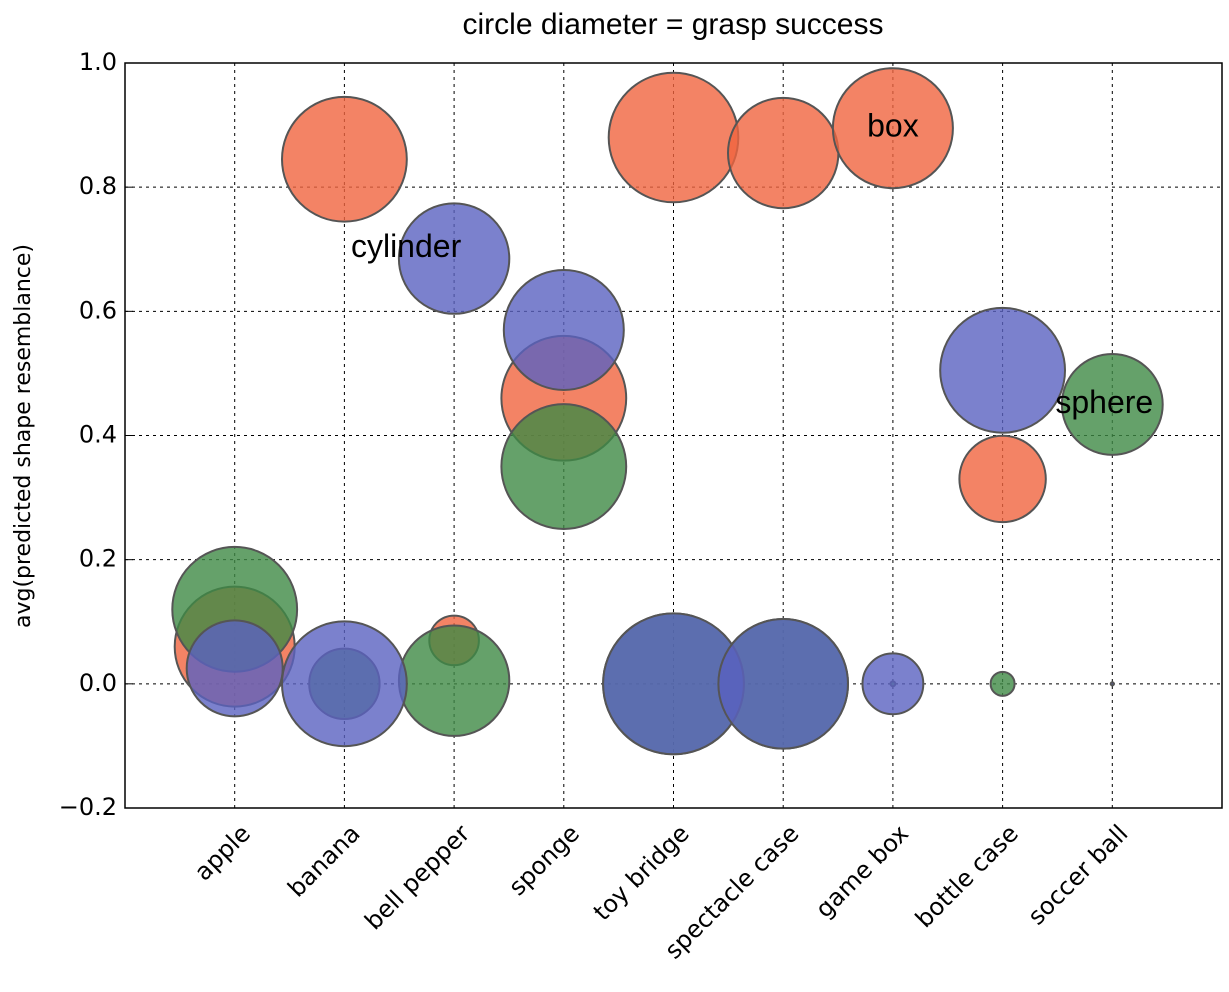 This screenshot has height=992, width=1229. Describe the element at coordinates (98, 435) in the screenshot. I see `y-tick-label: 0.4` at that location.